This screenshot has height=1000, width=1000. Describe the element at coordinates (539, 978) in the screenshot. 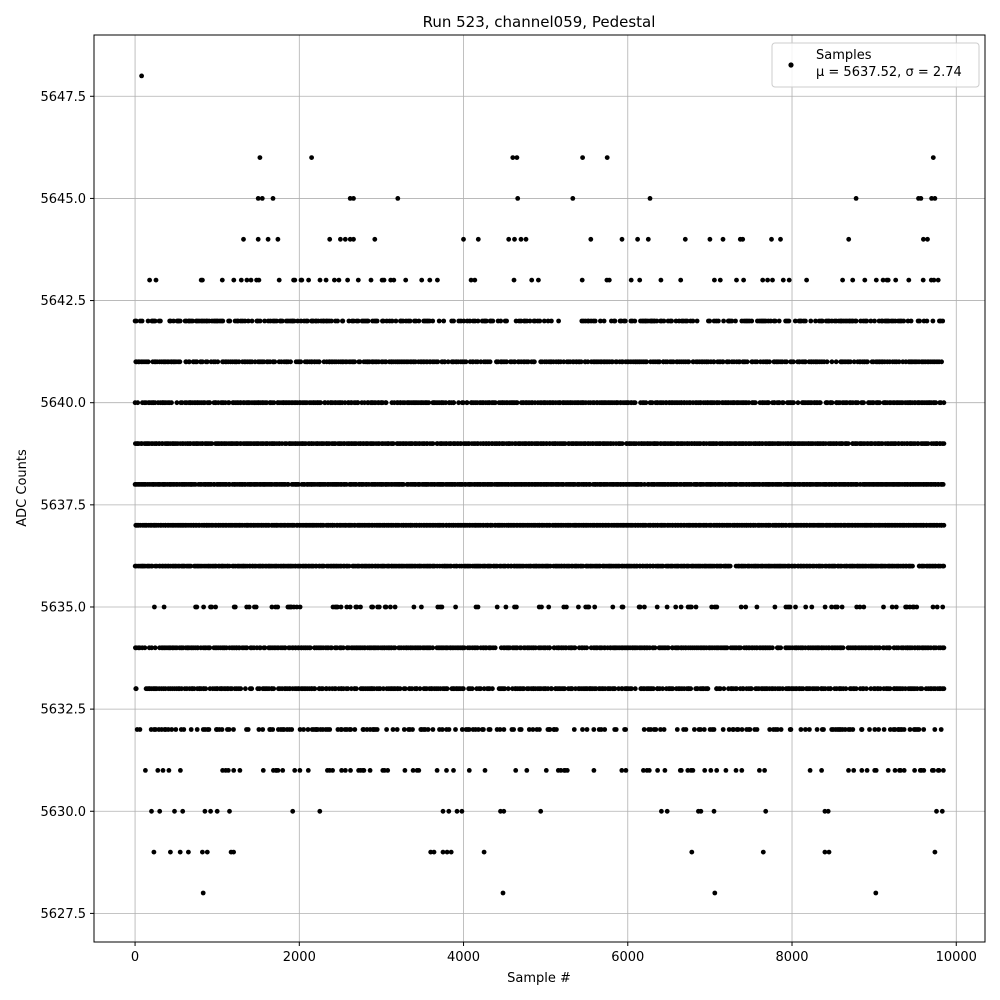

I see `x-axis-label: Sample #` at that location.